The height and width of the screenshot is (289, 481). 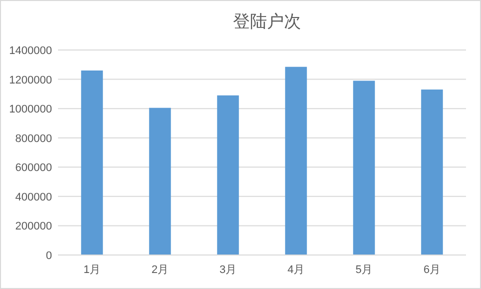 What do you see at coordinates (30, 80) in the screenshot?
I see `y-tick-label: 1200000` at bounding box center [30, 80].